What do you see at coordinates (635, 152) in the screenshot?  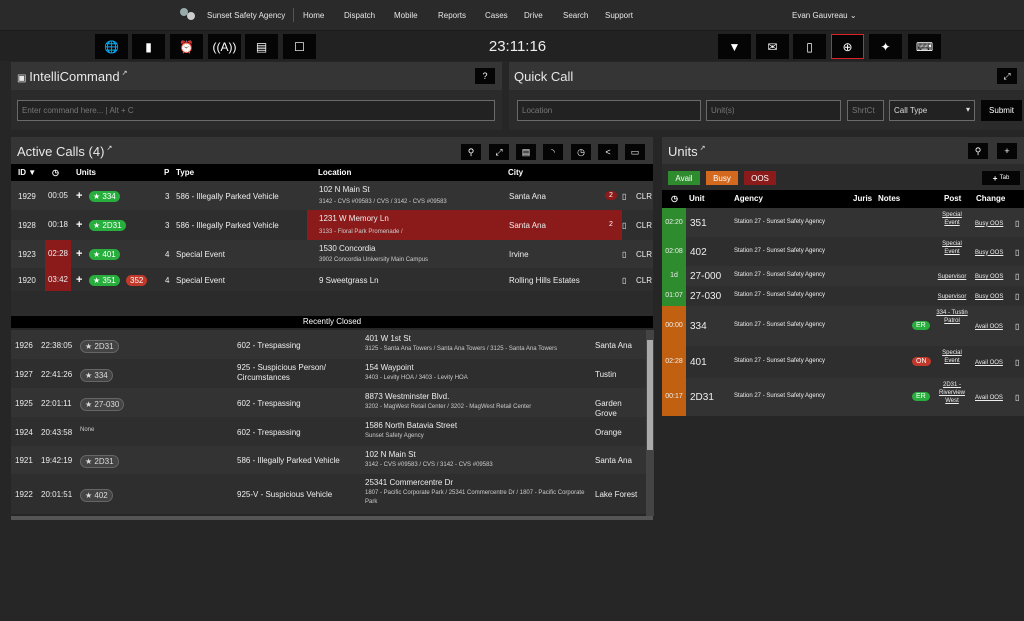 I see `monitor-icon: ▭` at bounding box center [635, 152].